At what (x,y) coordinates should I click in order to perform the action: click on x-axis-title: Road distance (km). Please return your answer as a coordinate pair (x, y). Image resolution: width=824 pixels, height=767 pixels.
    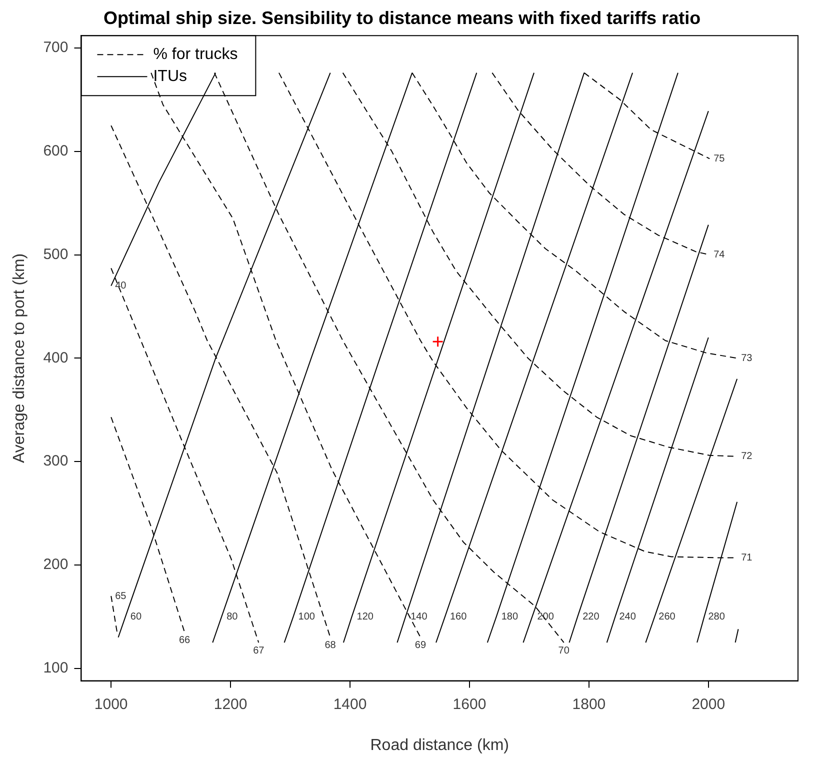
    Looking at the image, I should click on (439, 745).